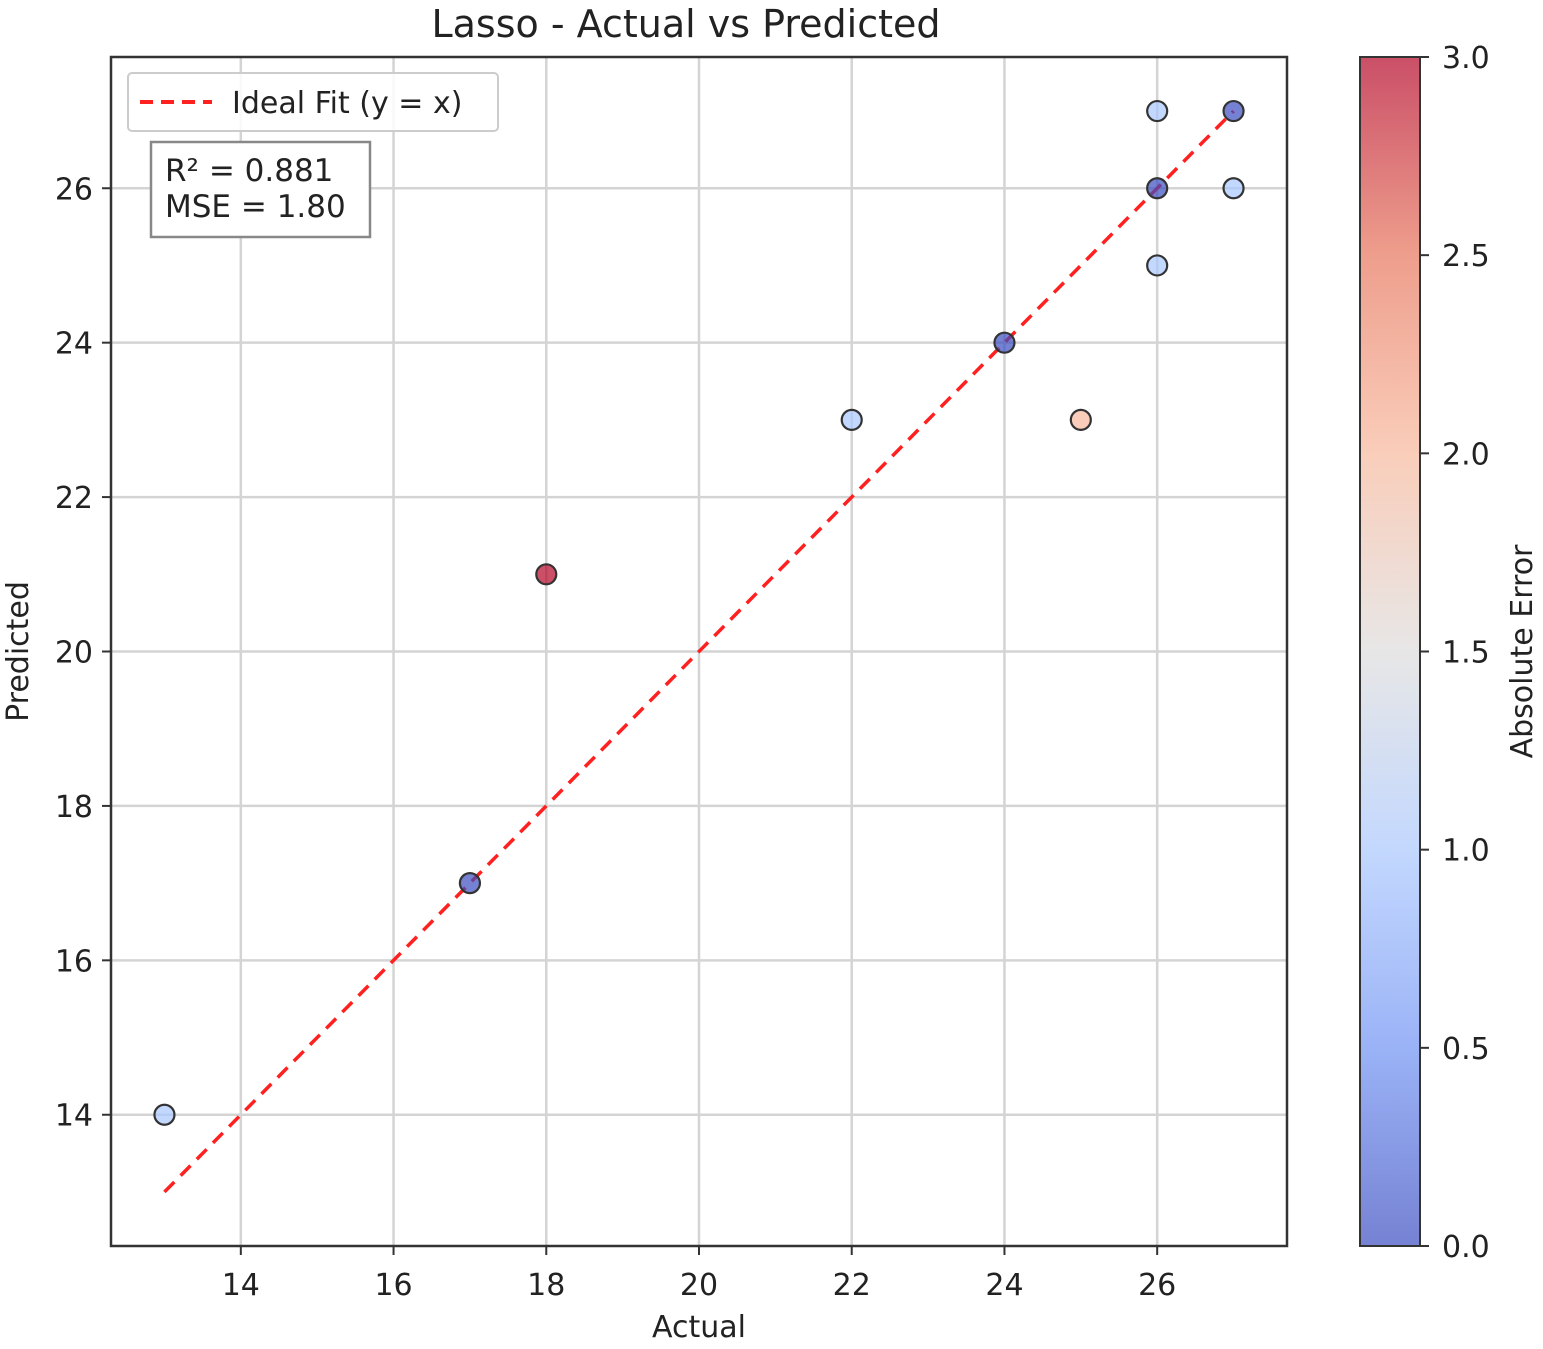 This screenshot has width=1543, height=1349. I want to click on colorbar-tick-label: 2.0, so click(1466, 454).